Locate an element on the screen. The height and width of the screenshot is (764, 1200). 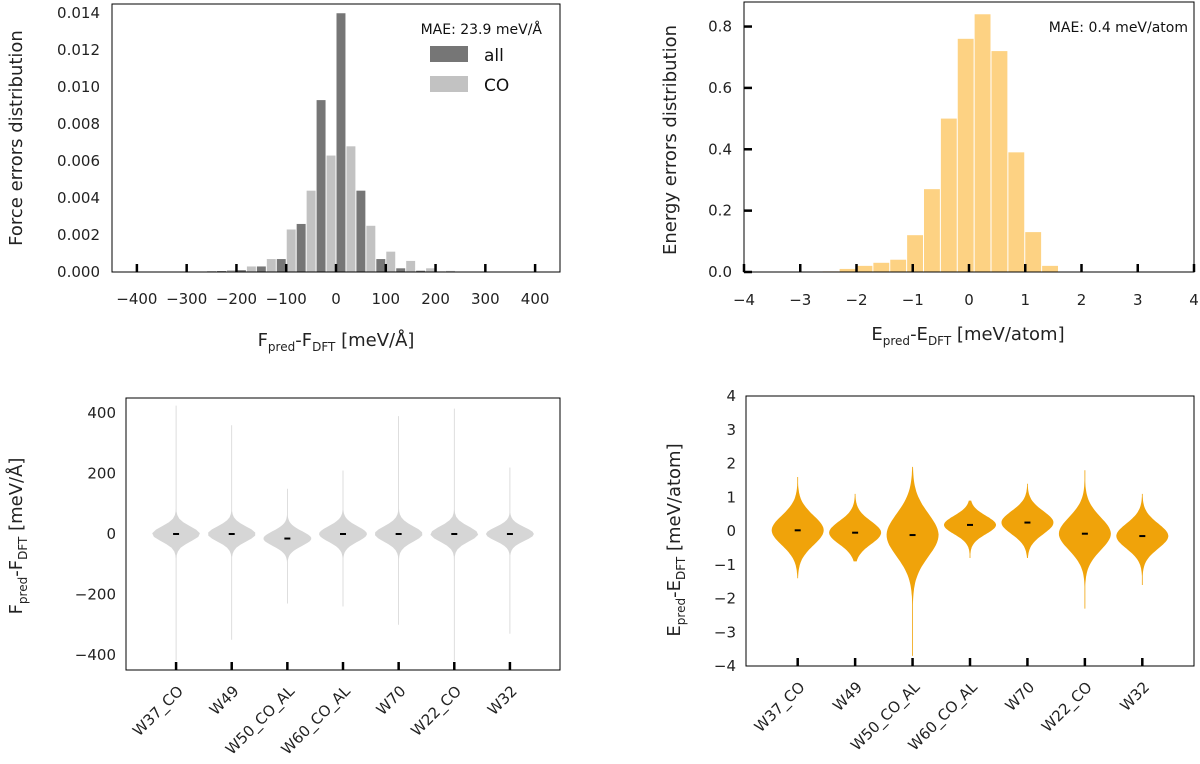
ytick-label: 0.000 is located at coordinates (78, 272).